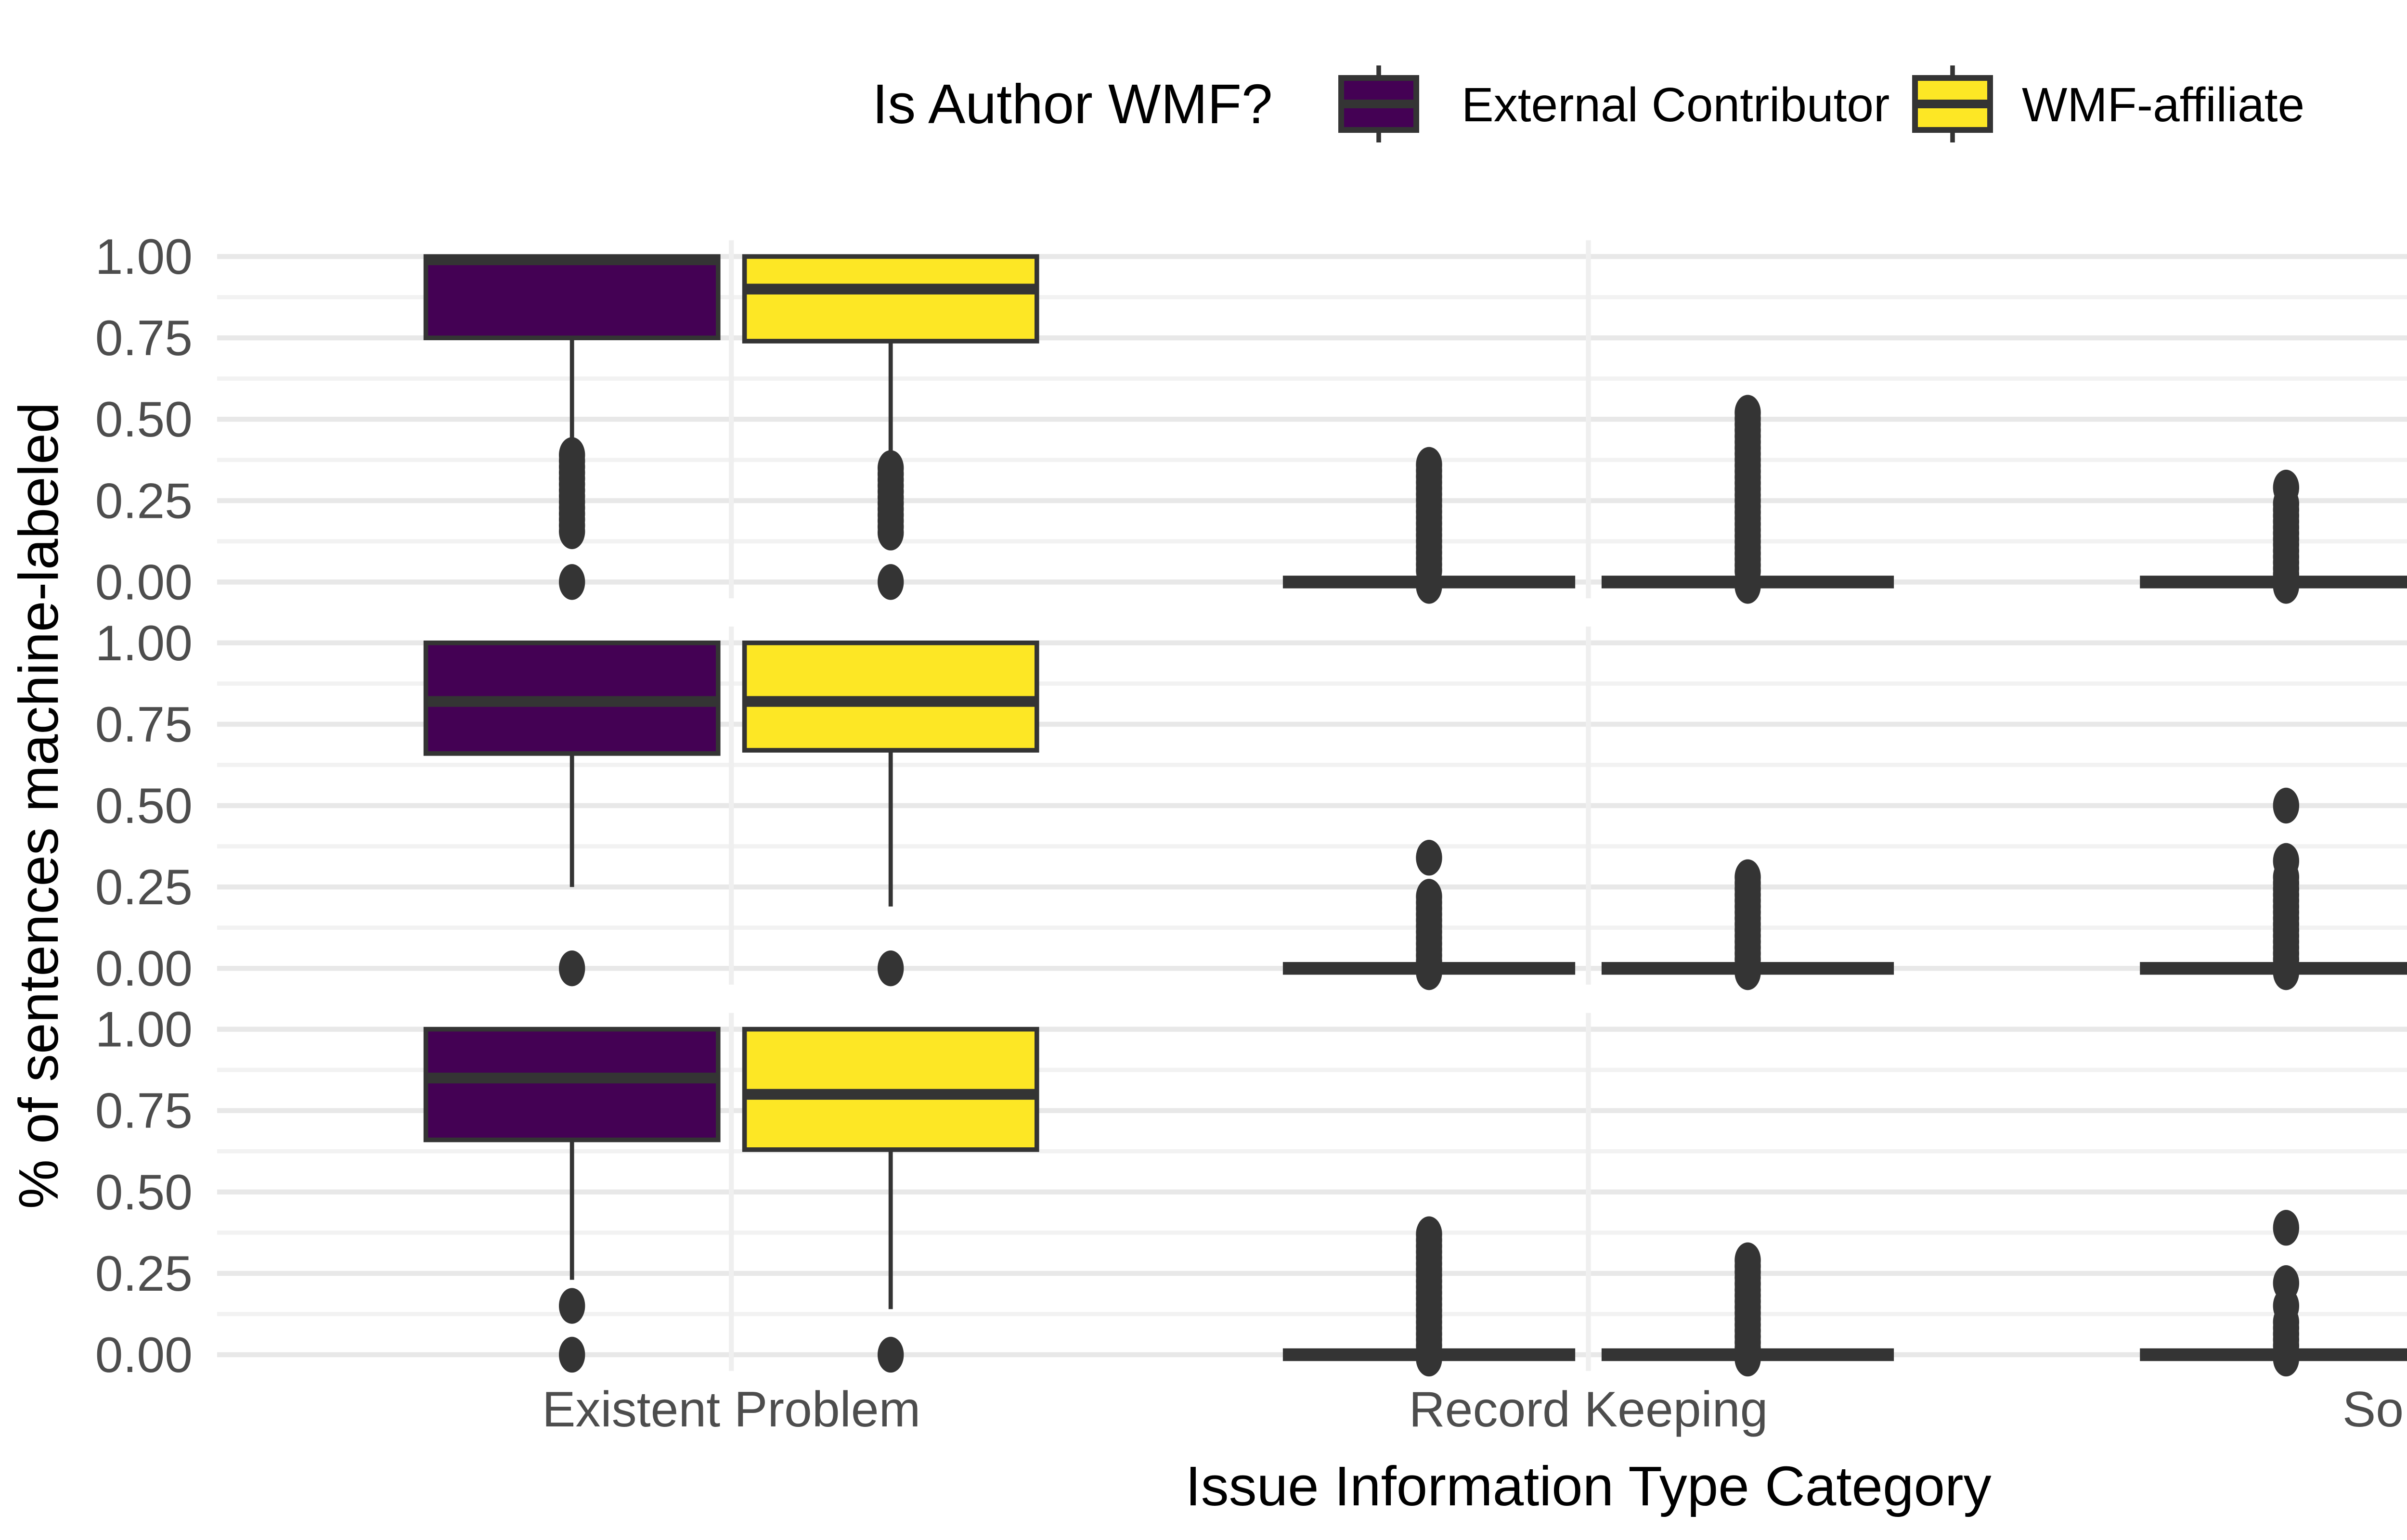 The height and width of the screenshot is (1540, 2407). I want to click on x-tick-label: Solutions, so click(2374, 1409).